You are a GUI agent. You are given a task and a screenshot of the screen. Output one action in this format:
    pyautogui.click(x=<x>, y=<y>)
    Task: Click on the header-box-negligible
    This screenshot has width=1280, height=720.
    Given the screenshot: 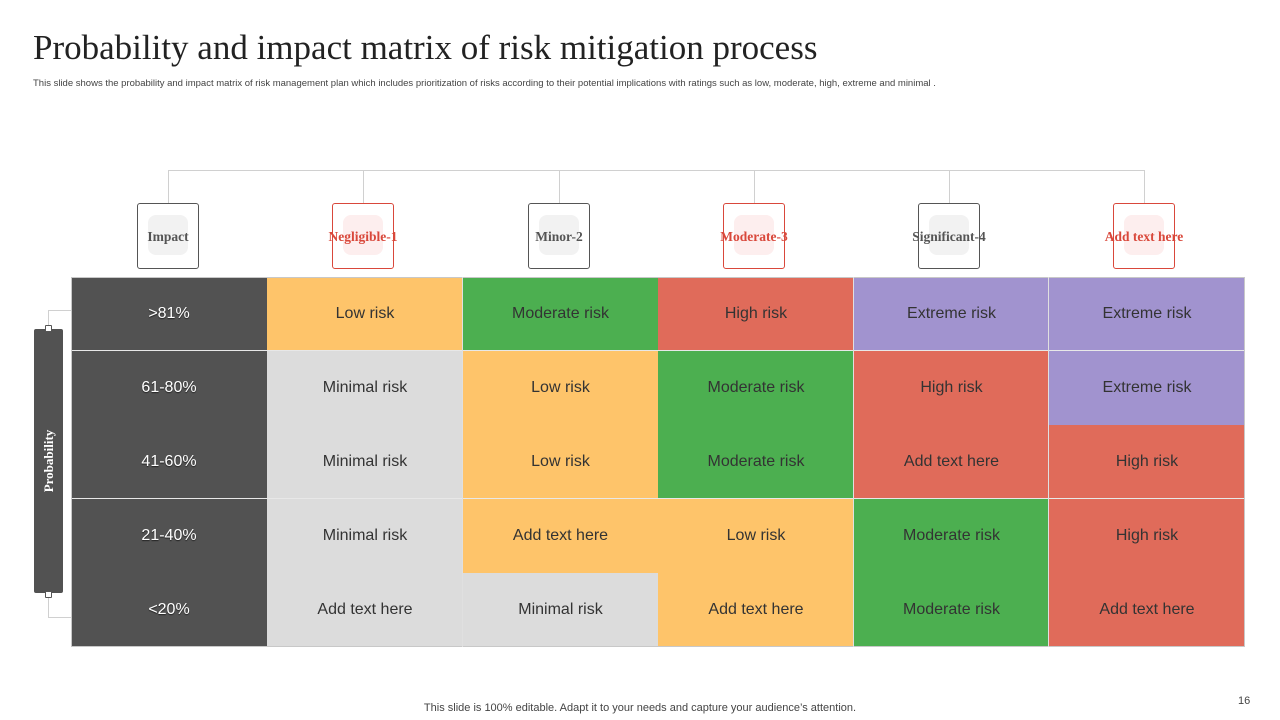 What is the action you would take?
    pyautogui.click(x=363, y=236)
    